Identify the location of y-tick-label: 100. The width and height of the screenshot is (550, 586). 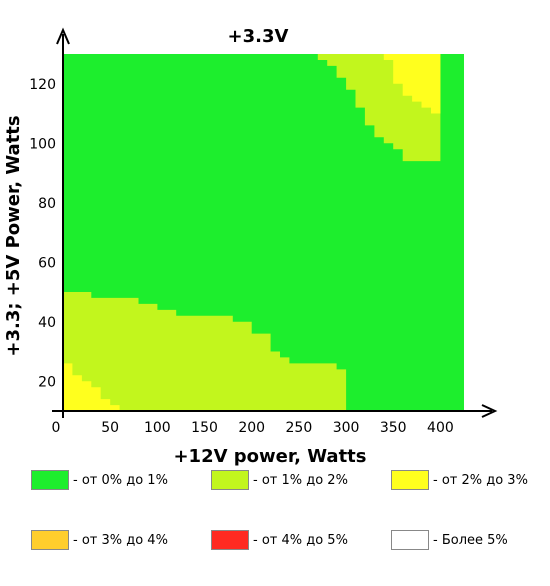
(42, 144).